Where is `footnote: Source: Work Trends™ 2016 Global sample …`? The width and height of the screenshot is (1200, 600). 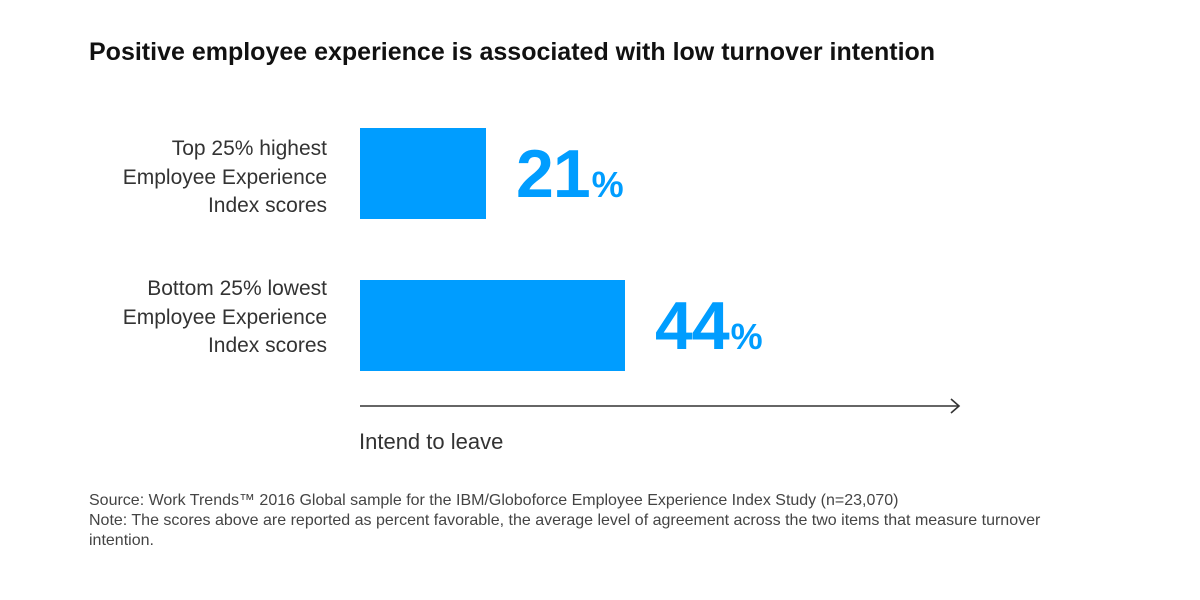 footnote: Source: Work Trends™ 2016 Global sample … is located at coordinates (594, 521).